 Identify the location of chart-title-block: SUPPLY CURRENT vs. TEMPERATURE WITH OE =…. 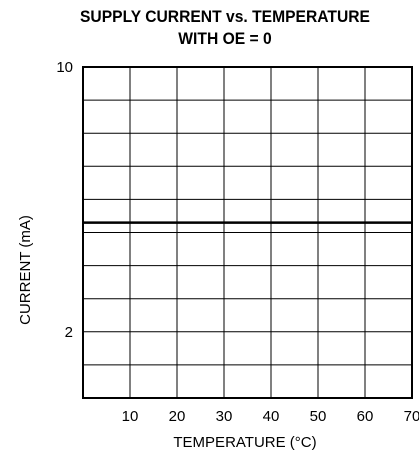
(225, 28).